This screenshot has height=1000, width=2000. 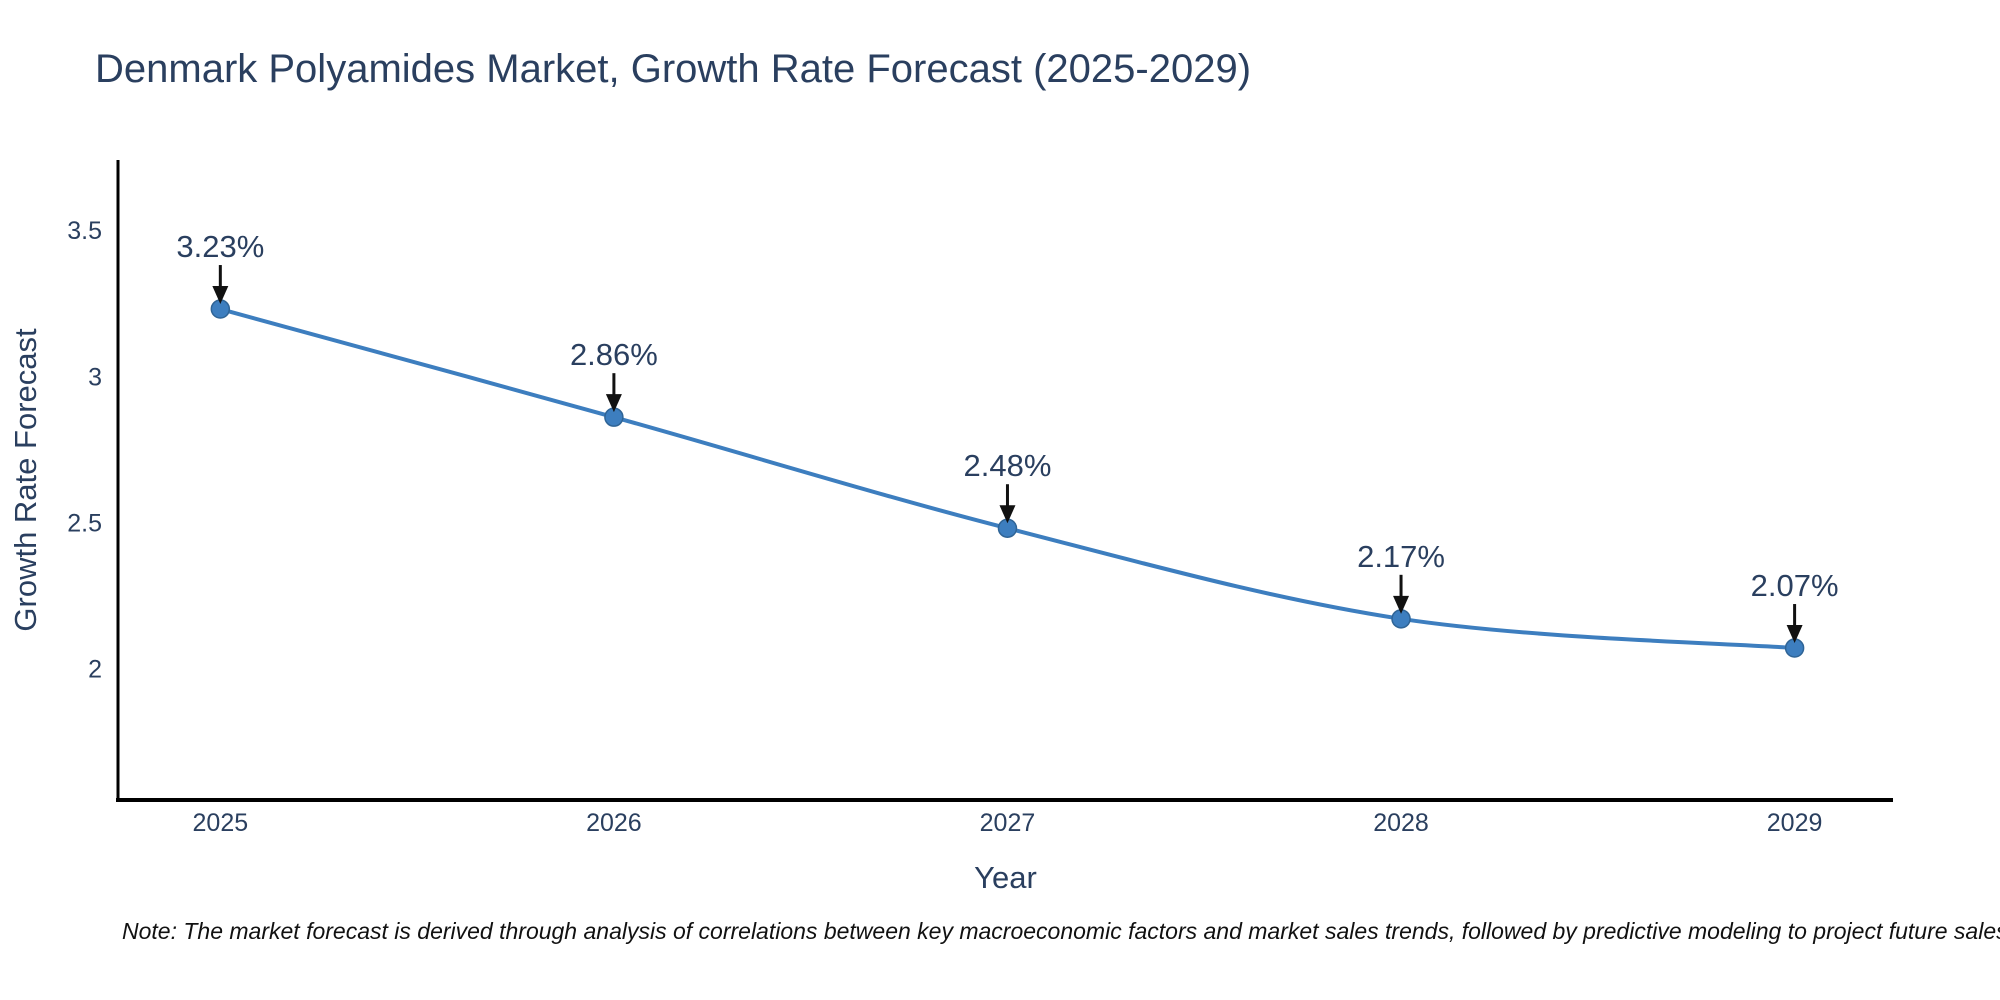 I want to click on y-axis-title: Growth Rate Forecast, so click(x=25, y=480).